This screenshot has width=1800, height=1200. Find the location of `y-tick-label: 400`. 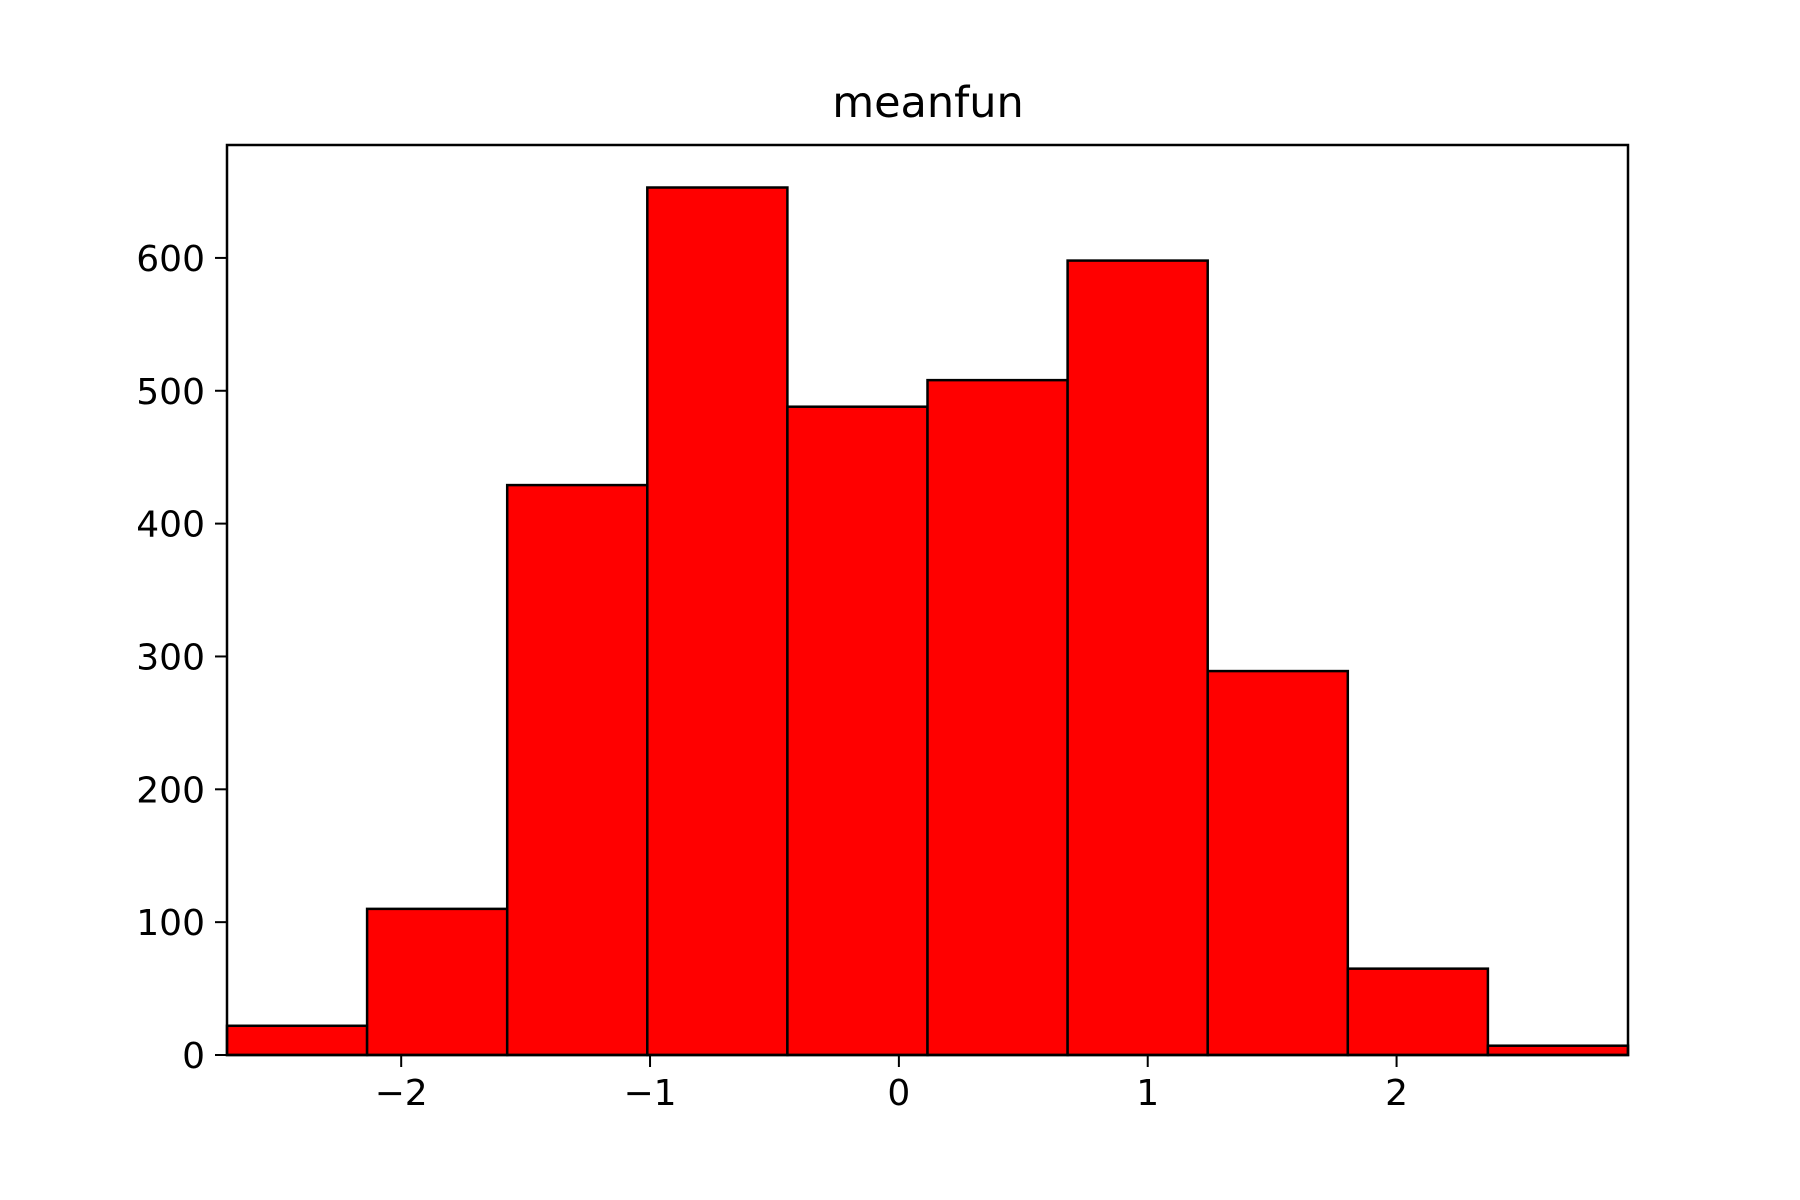

y-tick-label: 400 is located at coordinates (170, 525).